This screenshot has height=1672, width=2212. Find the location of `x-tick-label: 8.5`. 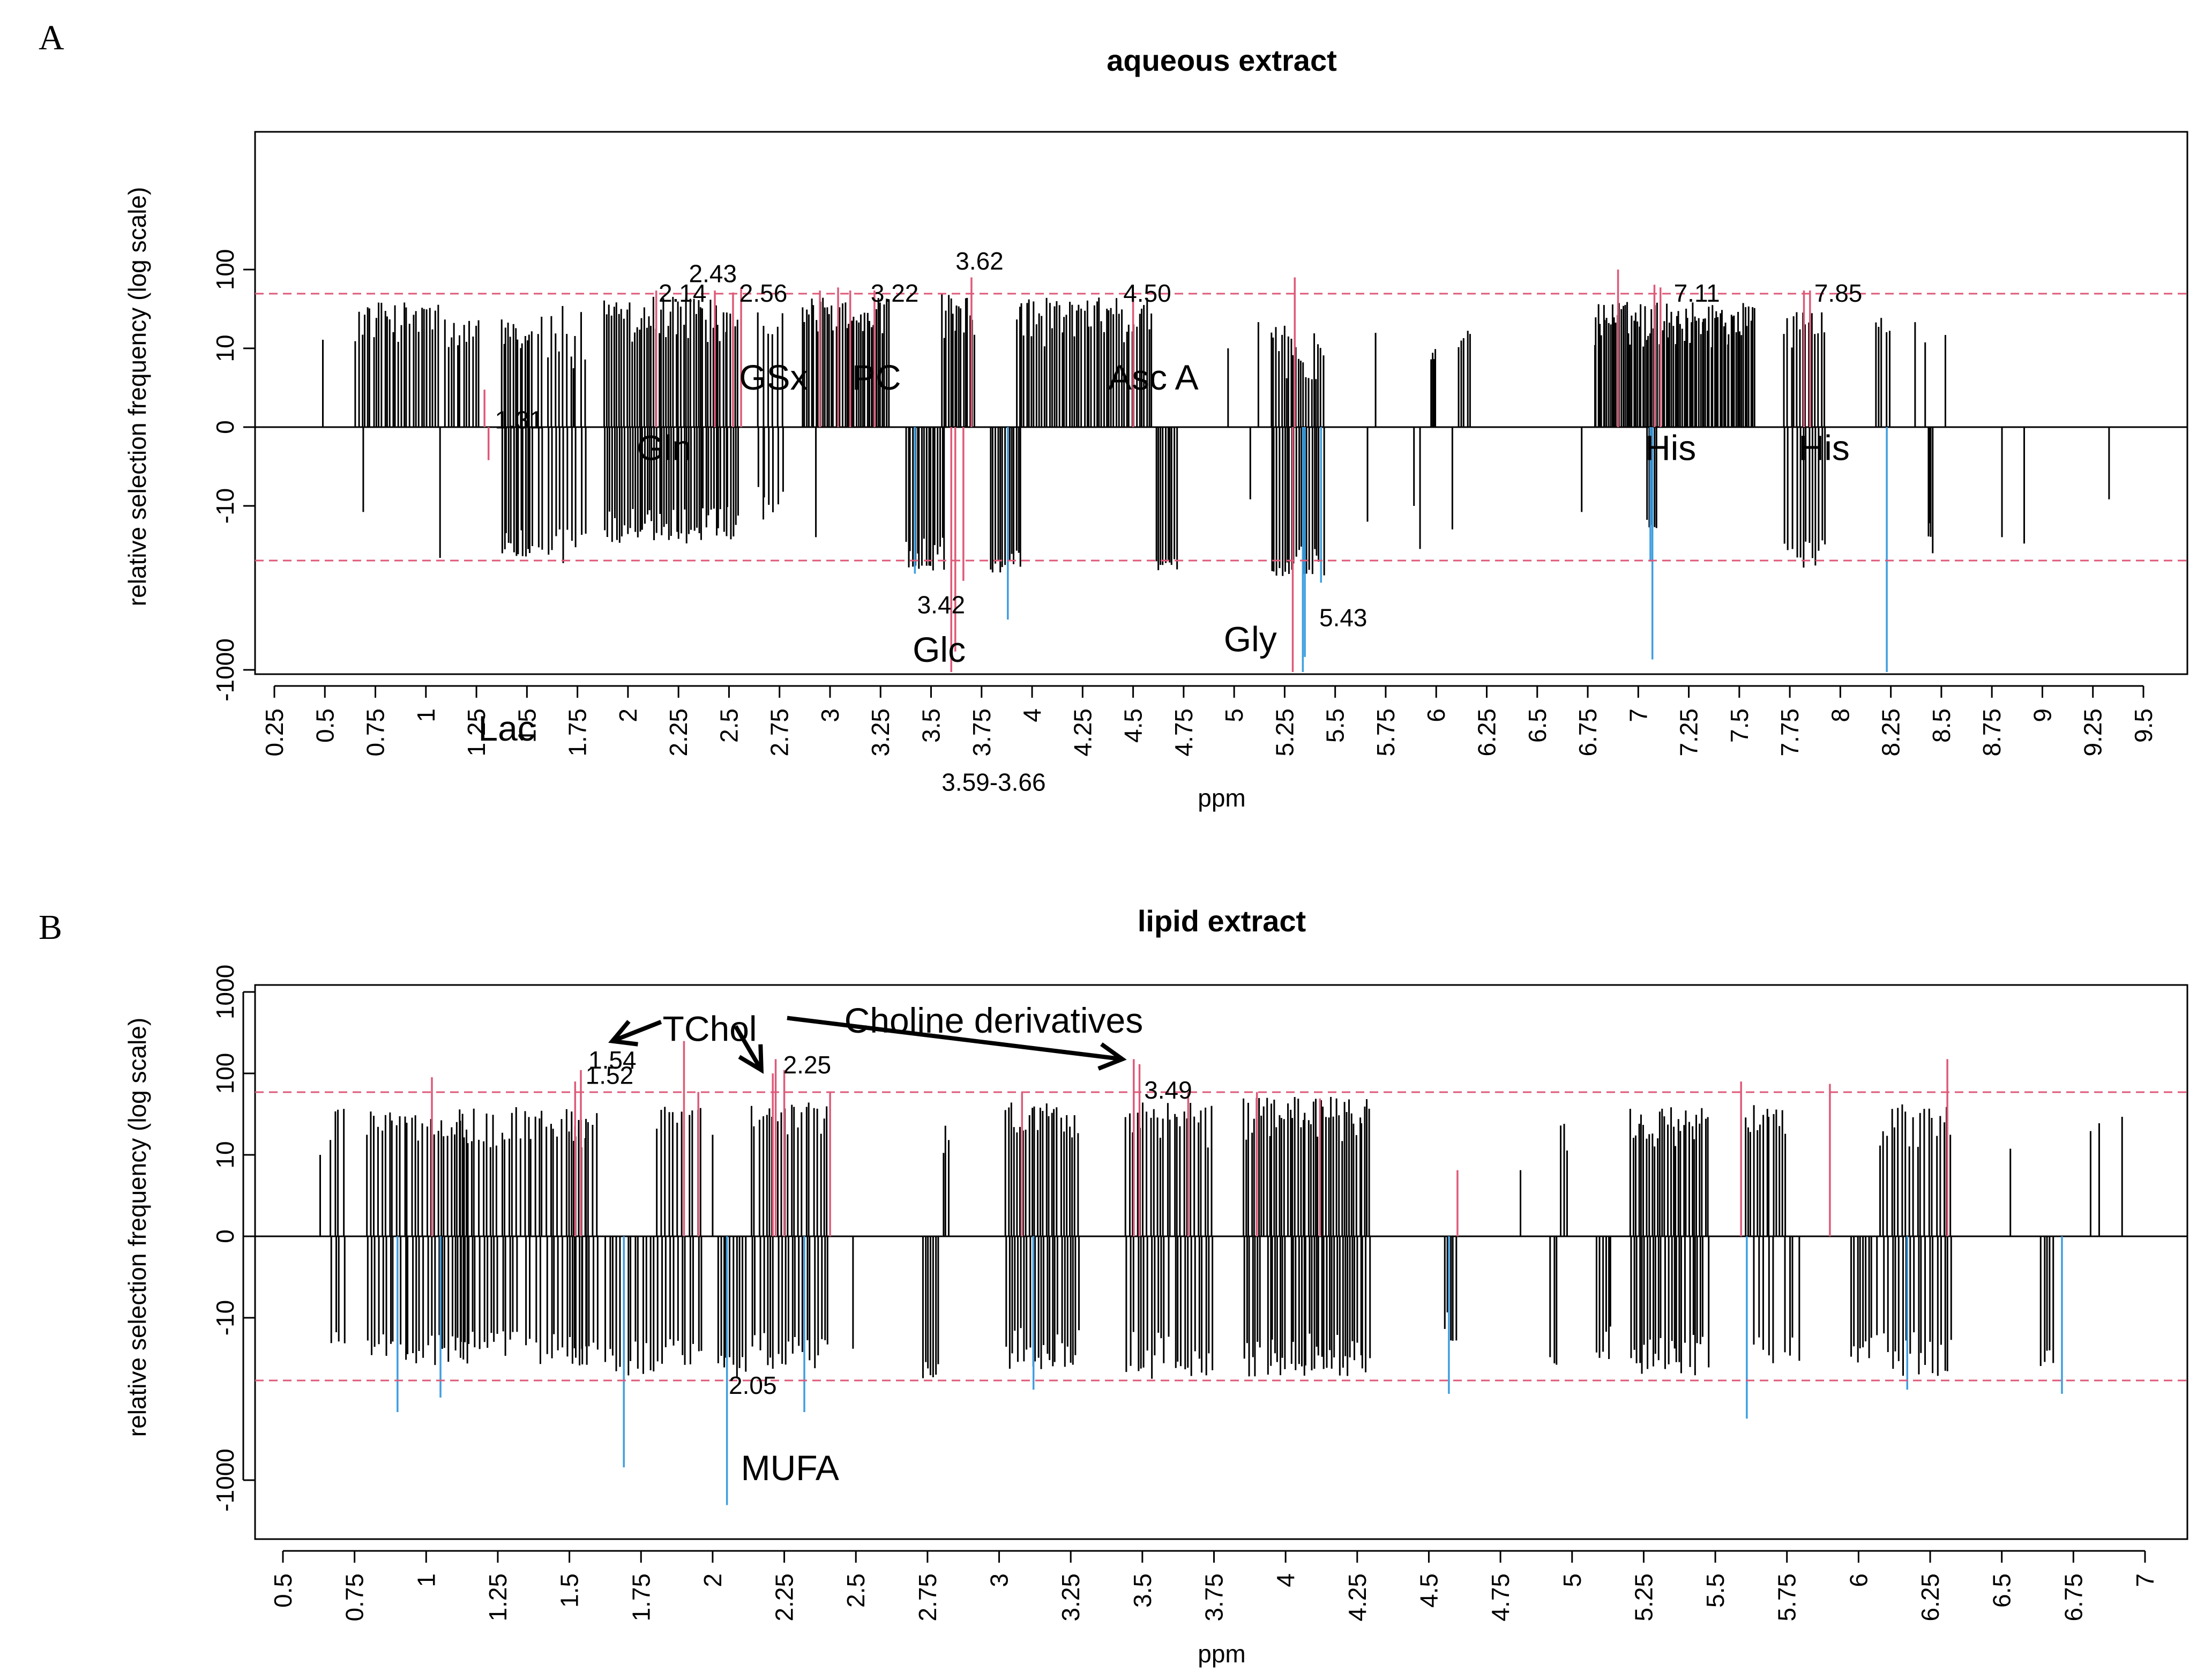

x-tick-label: 8.5 is located at coordinates (1941, 725).